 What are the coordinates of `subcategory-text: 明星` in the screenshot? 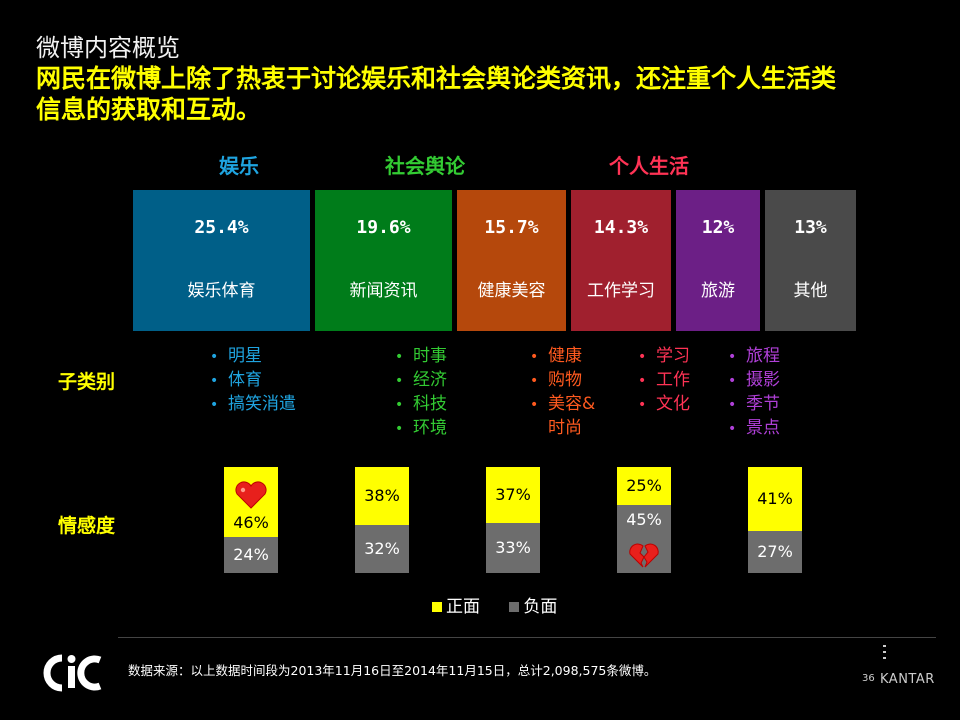 It's located at (245, 356).